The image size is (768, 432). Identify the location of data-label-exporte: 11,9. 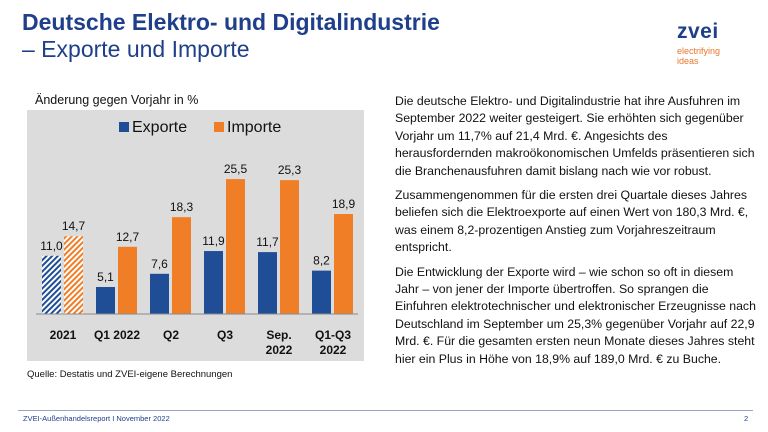
(213, 241).